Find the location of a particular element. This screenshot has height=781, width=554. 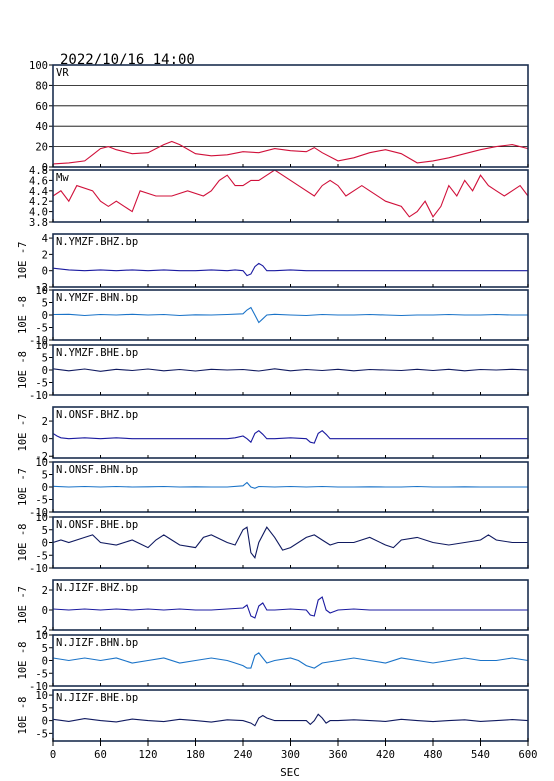

x-tick-label: 240 is located at coordinates (243, 755).